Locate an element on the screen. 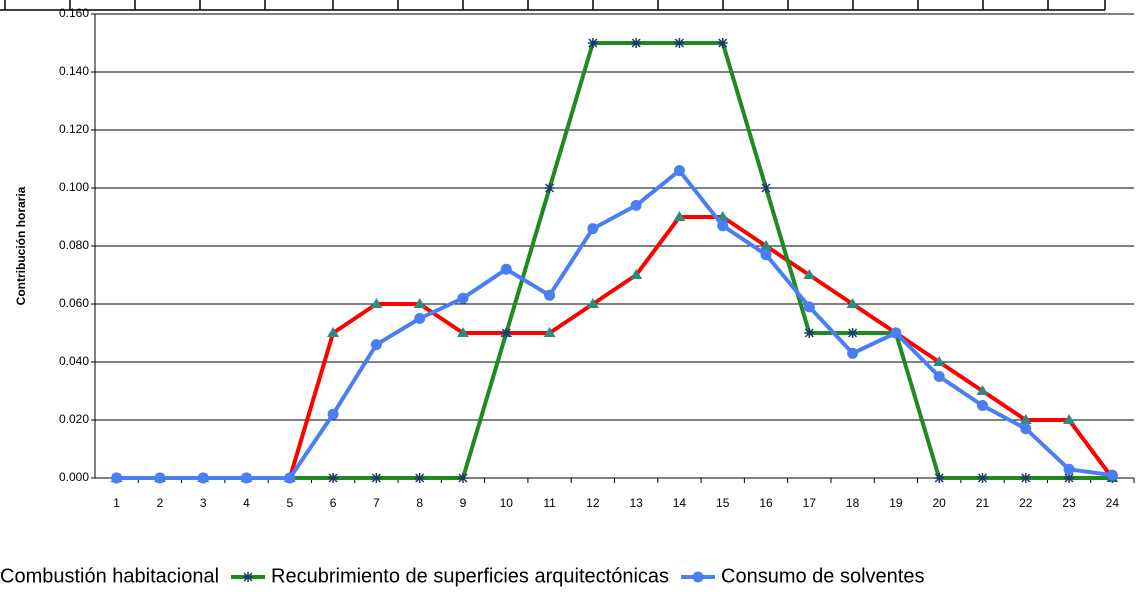 This screenshot has width=1140, height=596. x-tick-label: 1 is located at coordinates (116, 503).